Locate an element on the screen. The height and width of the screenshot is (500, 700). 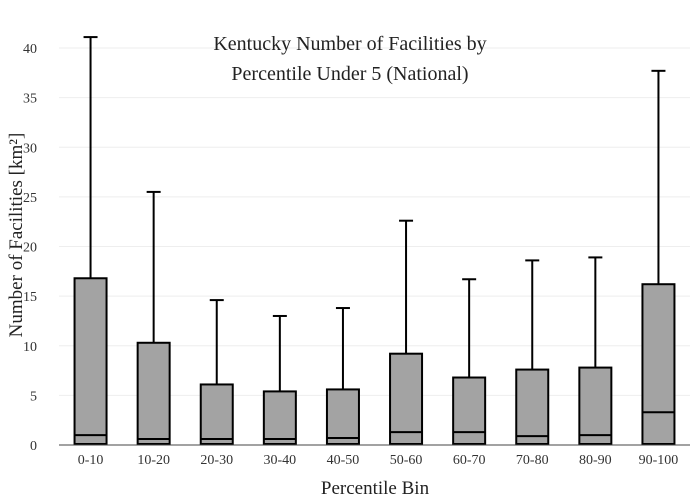
y-axis-ticks: 0 5 10 15 20 25 30 35 40 is located at coordinates (30, 248).